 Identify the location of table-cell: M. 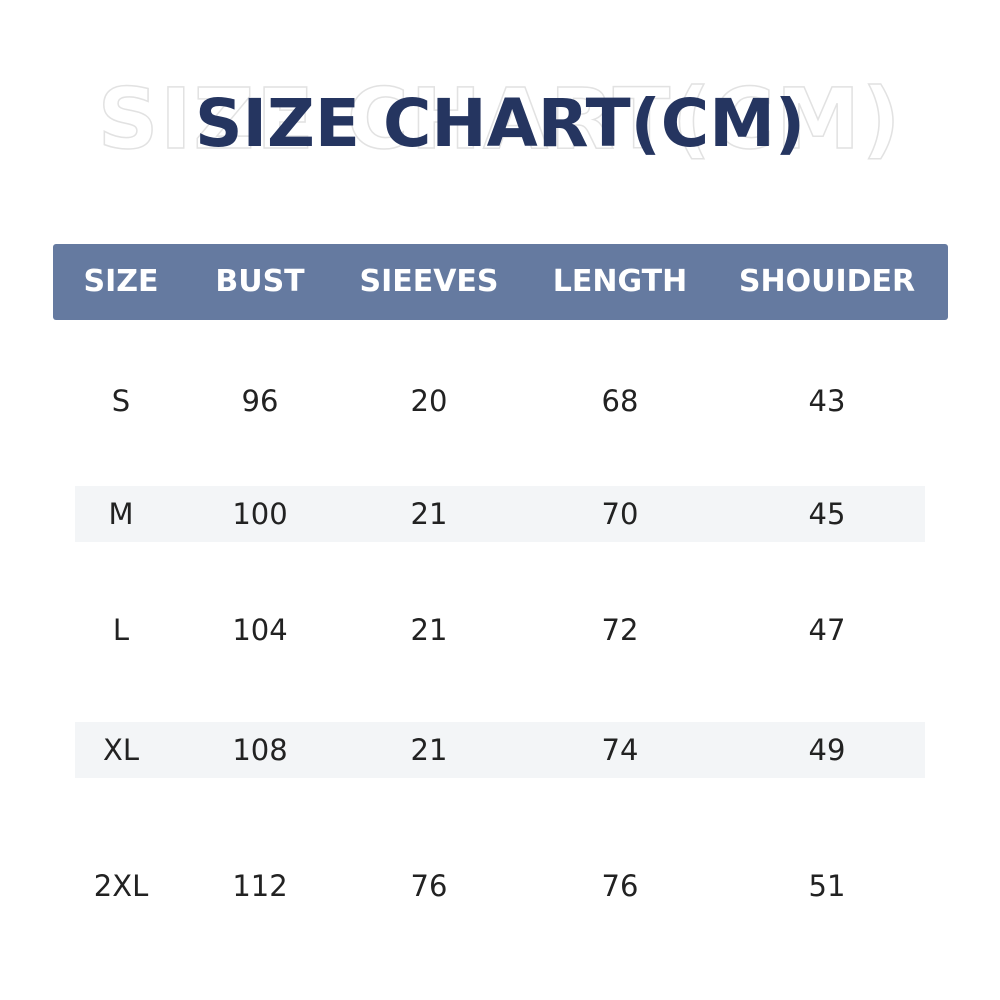
(121, 514).